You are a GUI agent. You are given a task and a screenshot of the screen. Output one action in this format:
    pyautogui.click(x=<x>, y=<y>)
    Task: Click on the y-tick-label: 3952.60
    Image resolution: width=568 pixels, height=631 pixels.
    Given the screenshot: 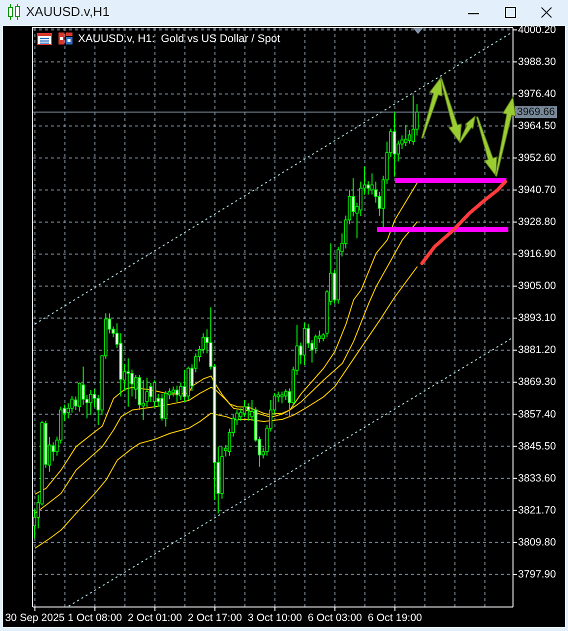 What is the action you would take?
    pyautogui.click(x=537, y=158)
    